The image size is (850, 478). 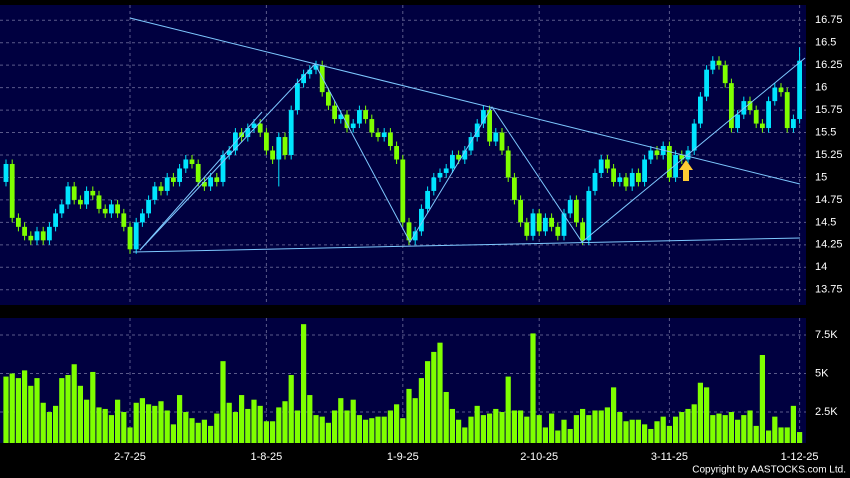 What do you see at coordinates (130, 457) in the screenshot?
I see `x-tick-label: 2-7-25` at bounding box center [130, 457].